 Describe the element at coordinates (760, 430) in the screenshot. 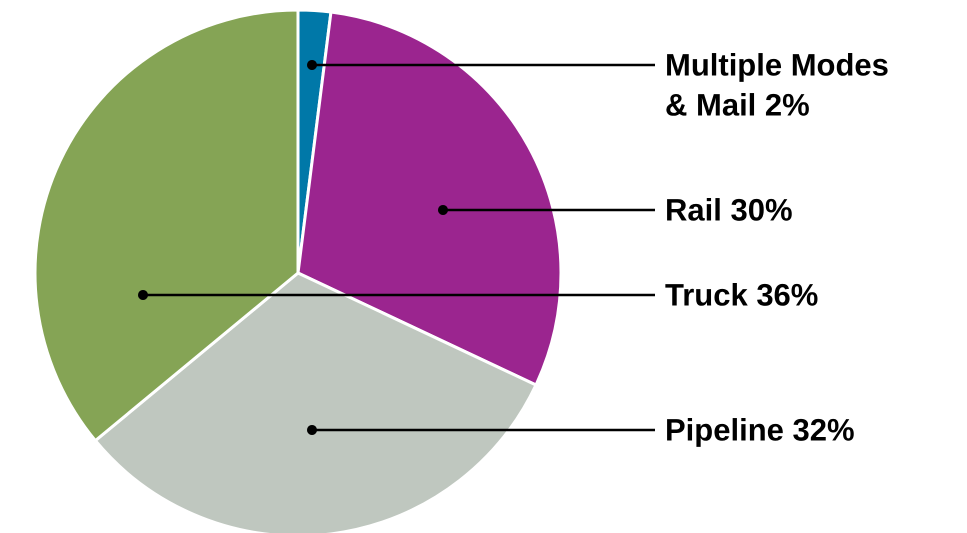

I see `slice-label: Pipeline 32%` at that location.